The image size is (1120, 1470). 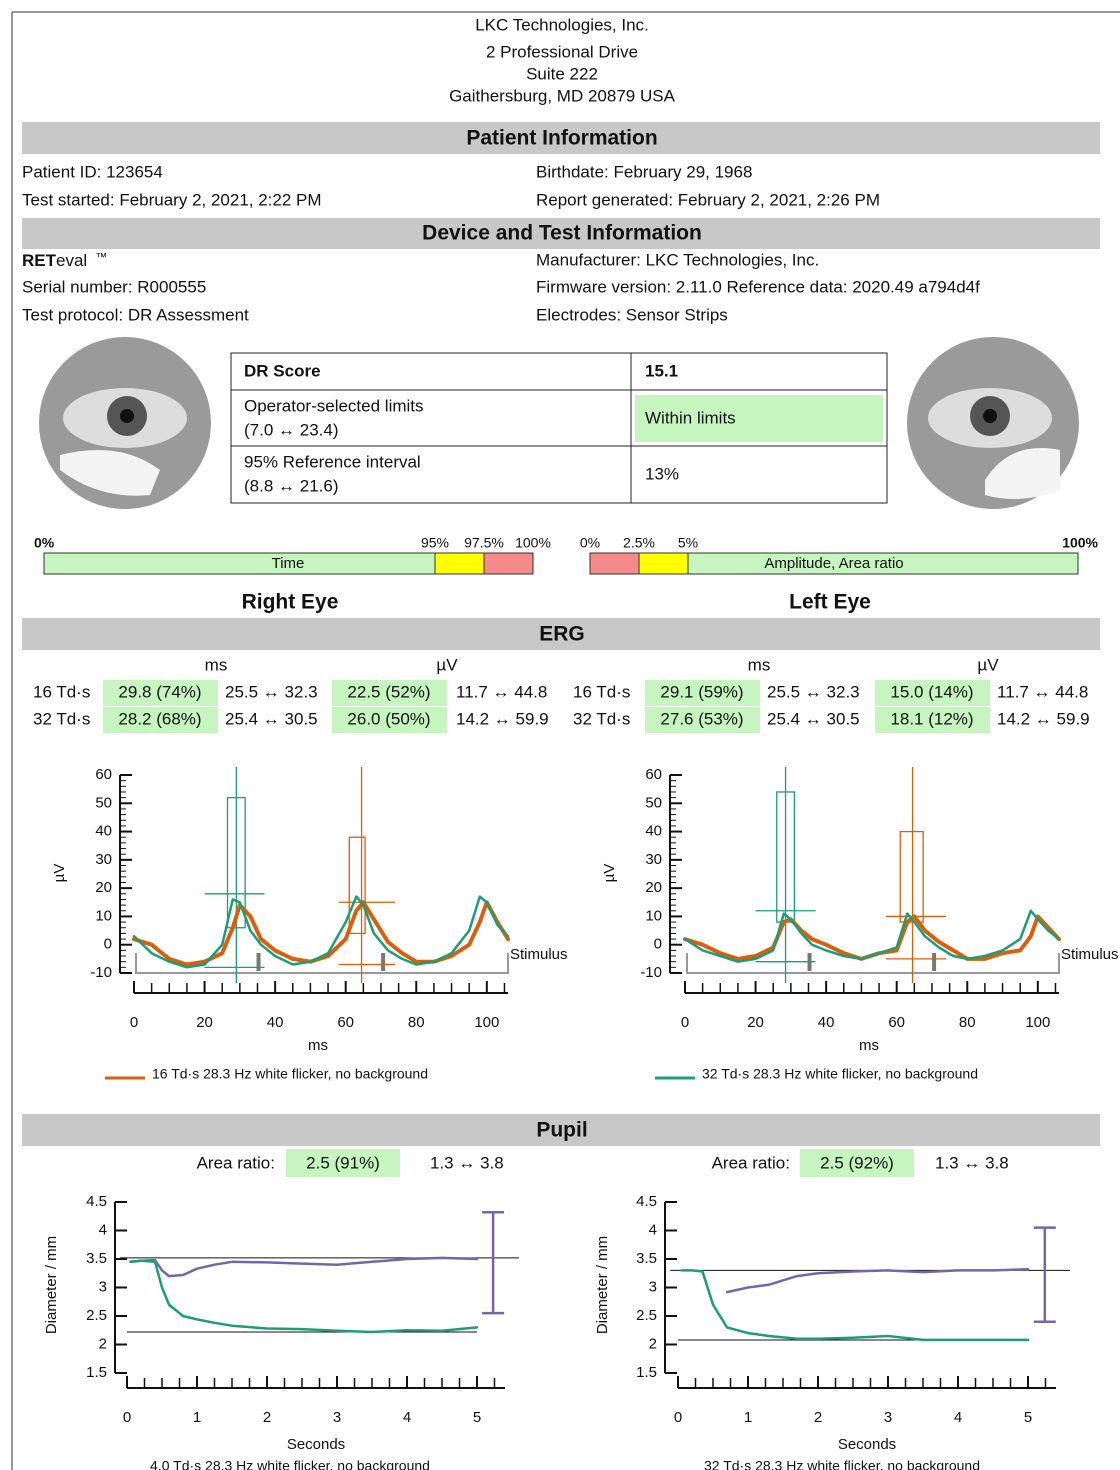 I want to click on address: Suite 222, so click(x=562, y=73).